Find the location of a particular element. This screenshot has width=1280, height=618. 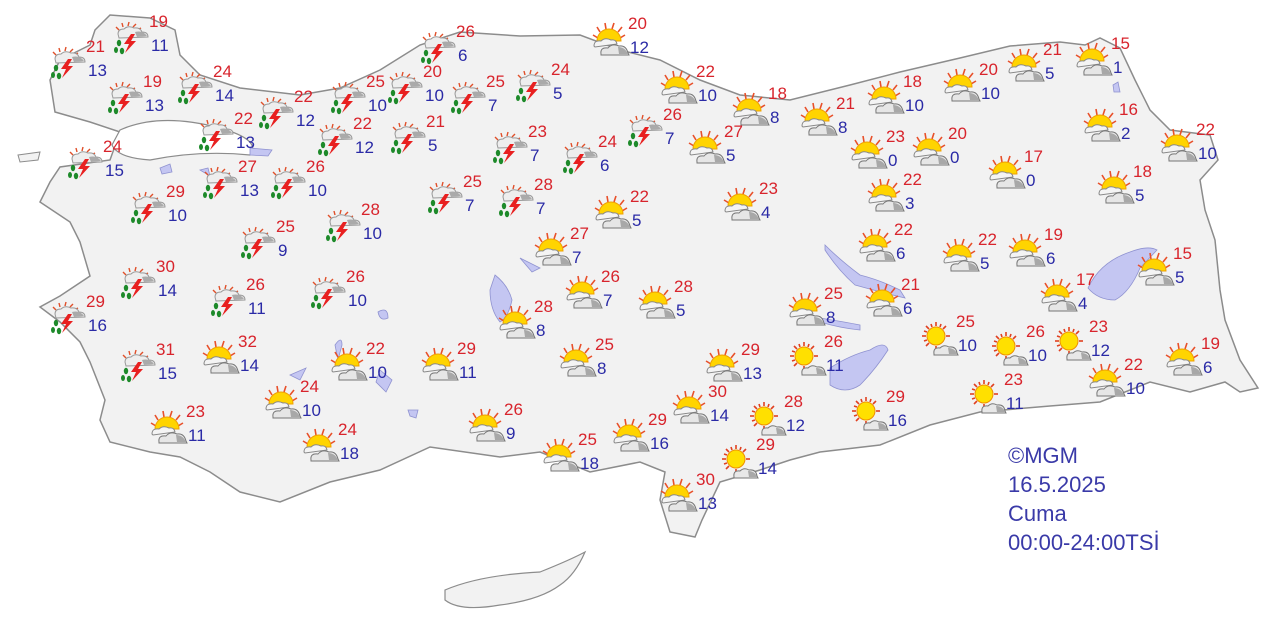

max-temperature: 24 is located at coordinates (222, 71).